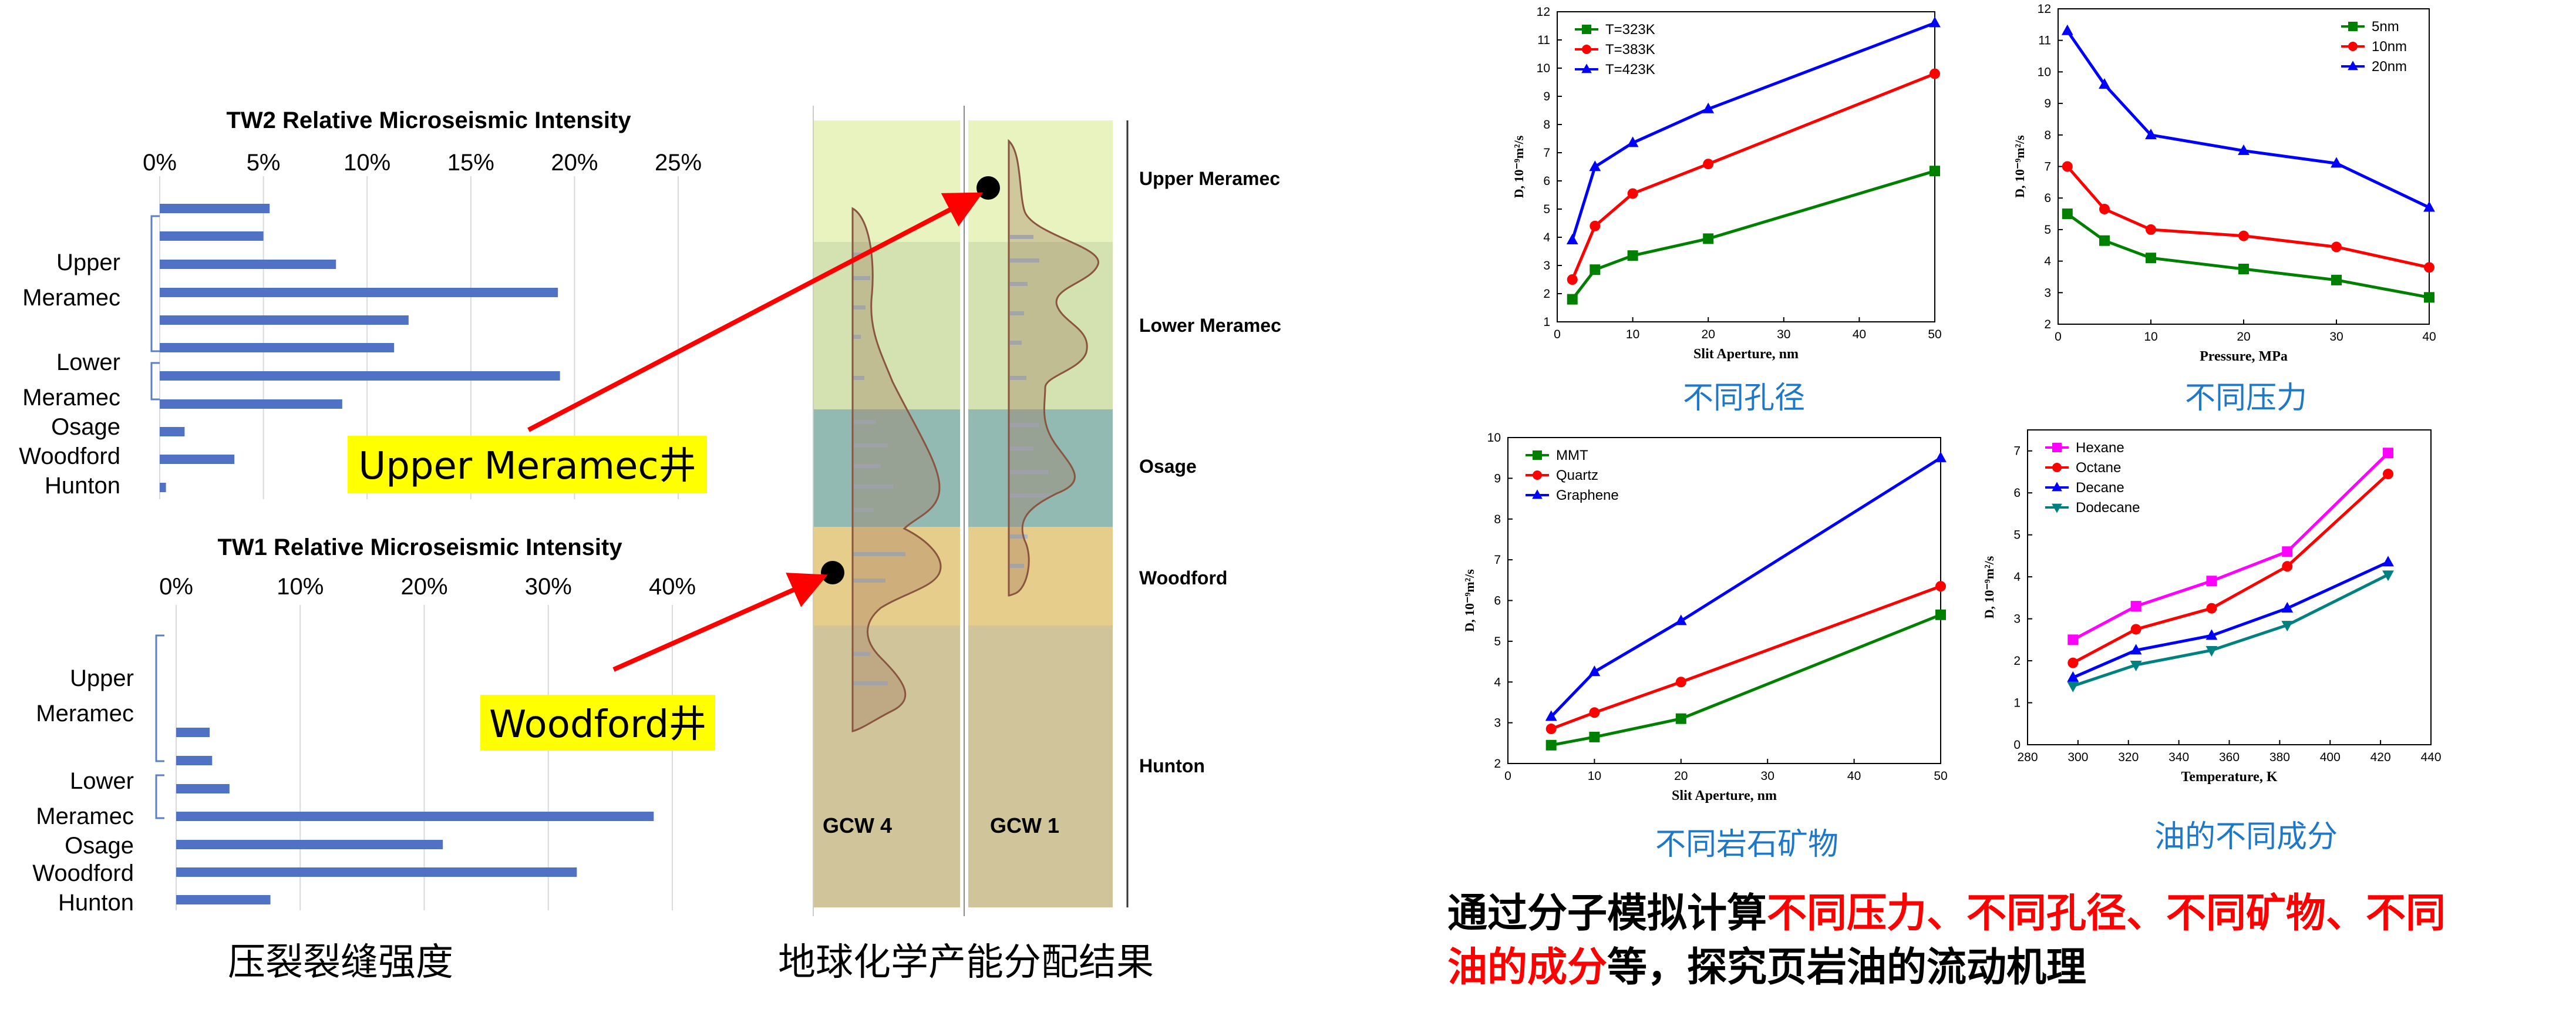 The height and width of the screenshot is (1009, 2576). Describe the element at coordinates (71, 398) in the screenshot. I see `tw2-zone-label-meramec-2: Meramec` at that location.